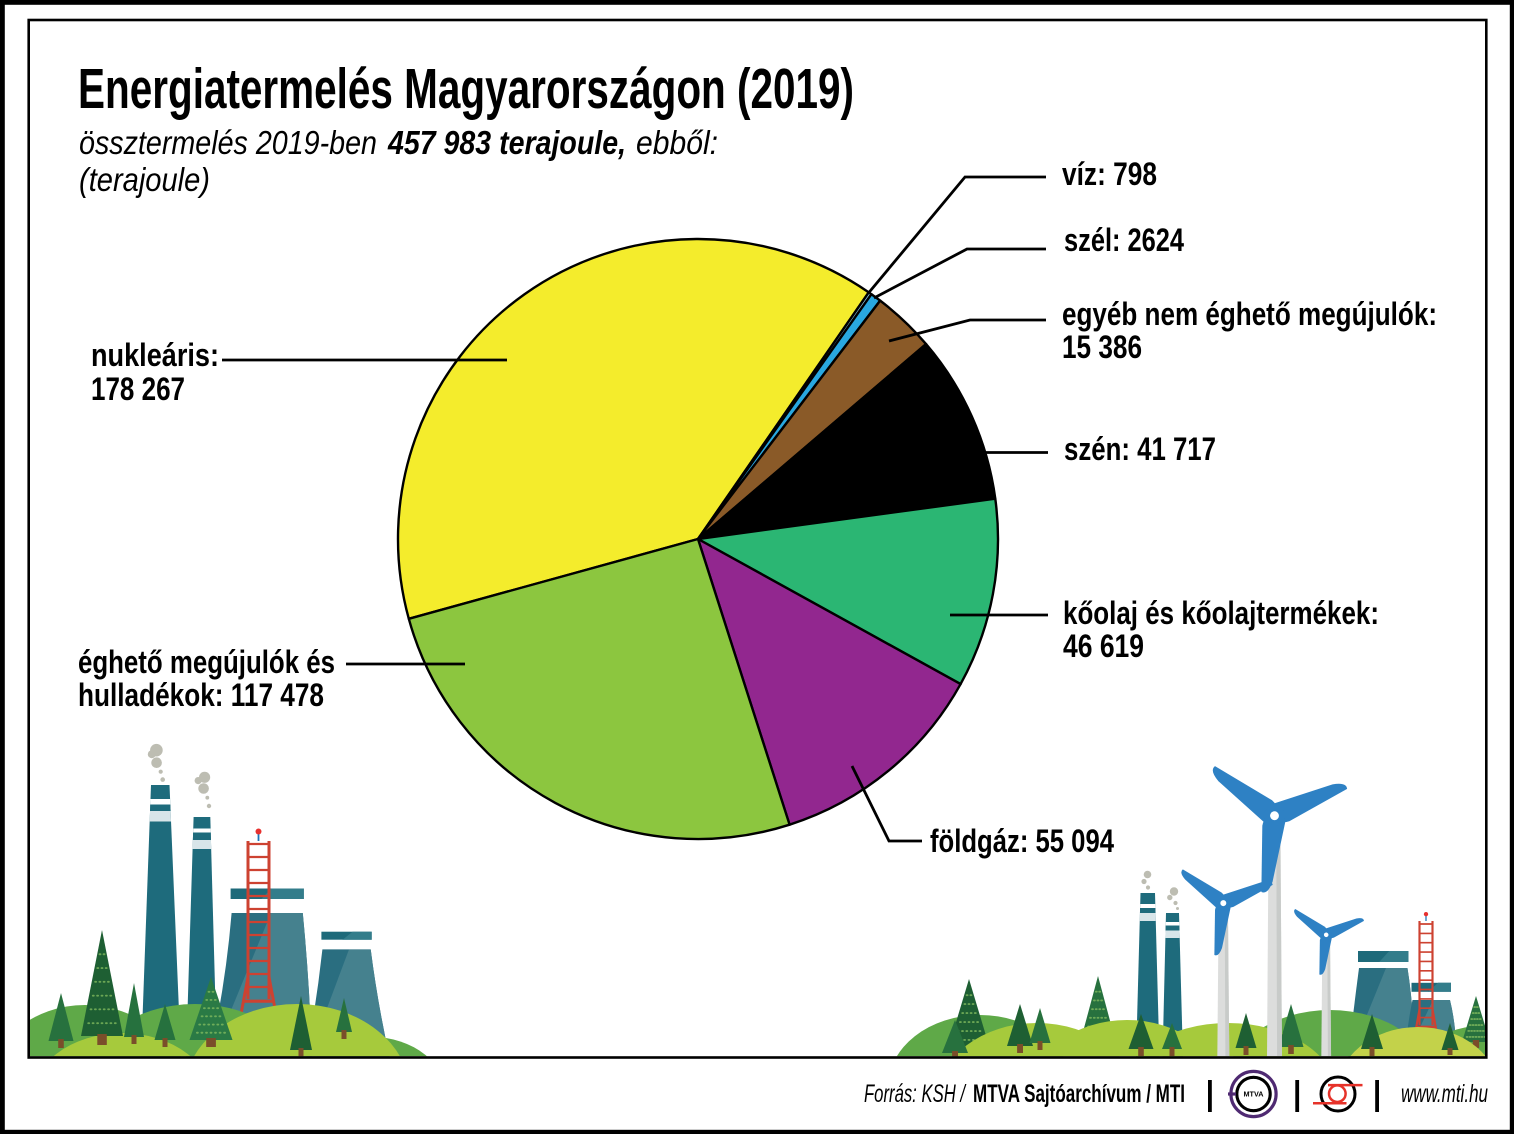 This screenshot has height=1139, width=1514. Describe the element at coordinates (1444, 1094) in the screenshot. I see `svg-text: www.mti.hu` at that location.